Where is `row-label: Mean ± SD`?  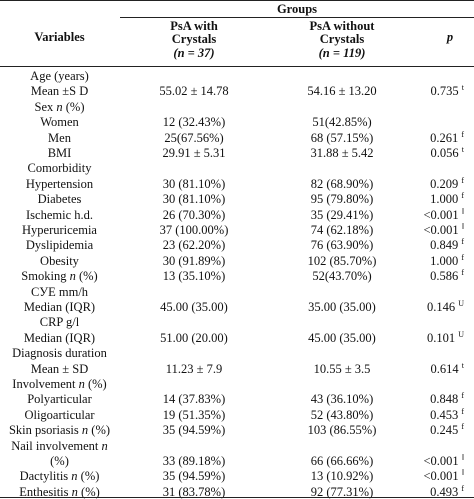
row-label: Mean ± SD is located at coordinates (59, 369).